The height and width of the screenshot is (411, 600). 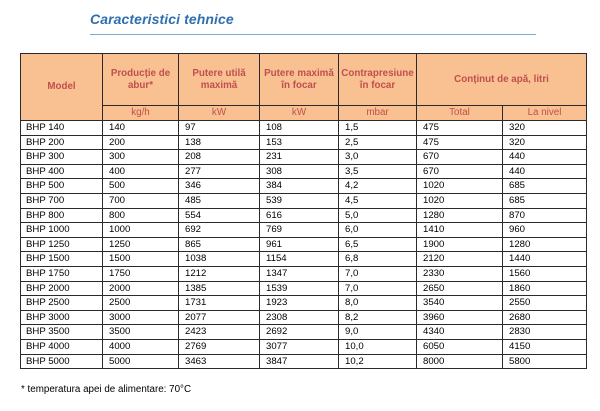 I want to click on cell-water-total: 3540, so click(x=459, y=303).